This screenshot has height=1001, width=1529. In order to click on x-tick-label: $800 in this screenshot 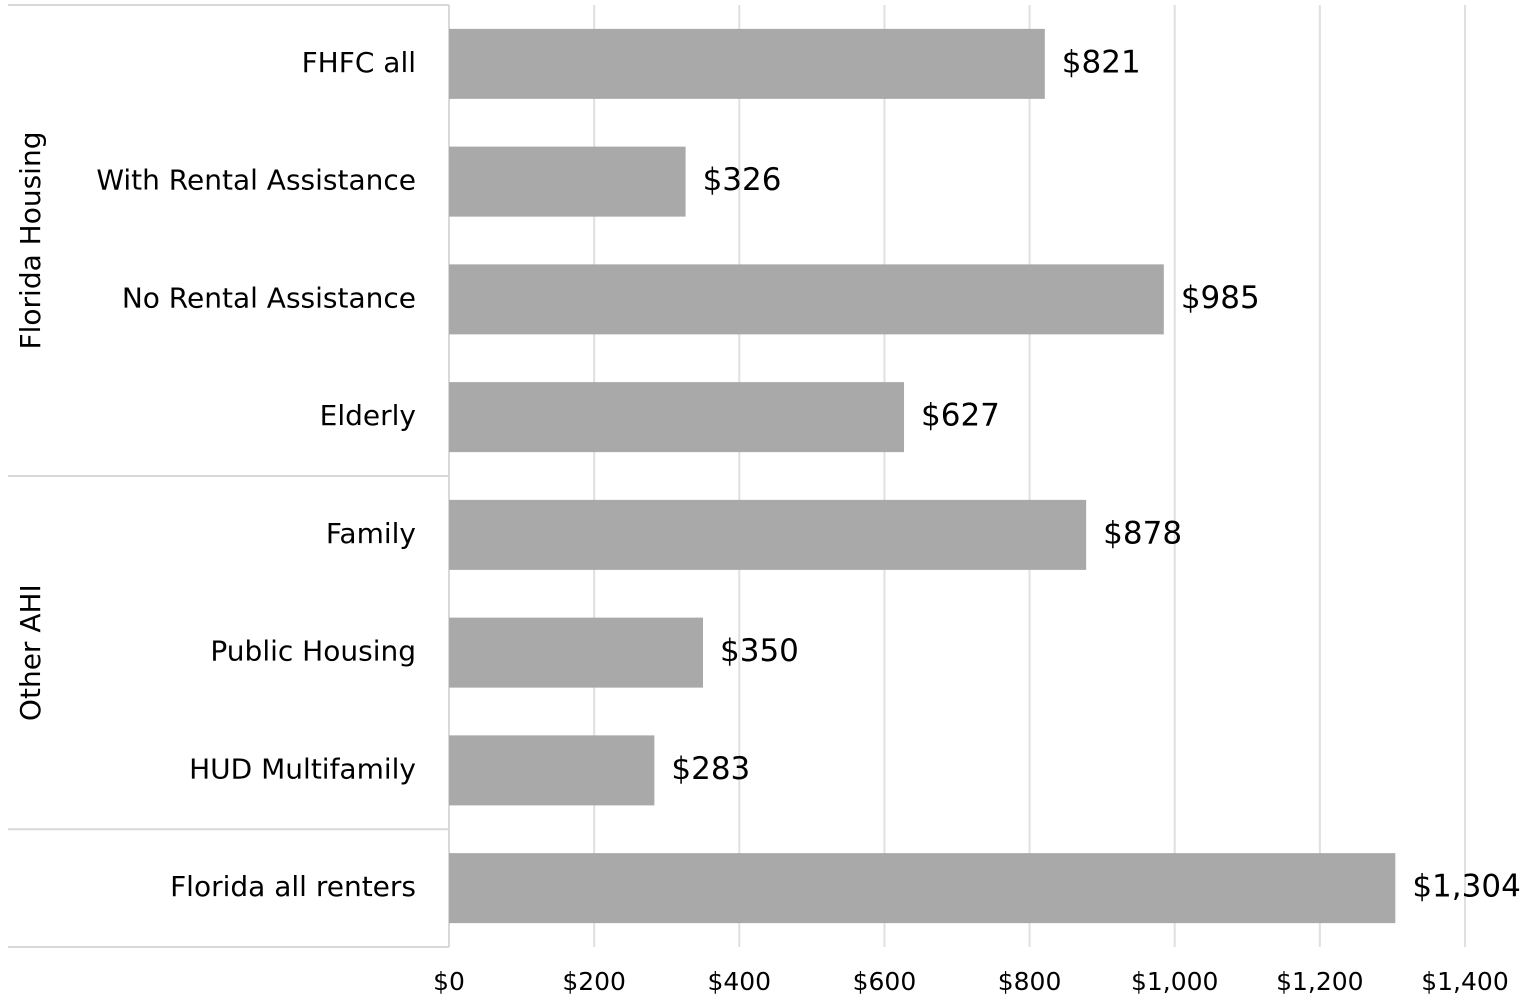, I will do `click(1030, 981)`.